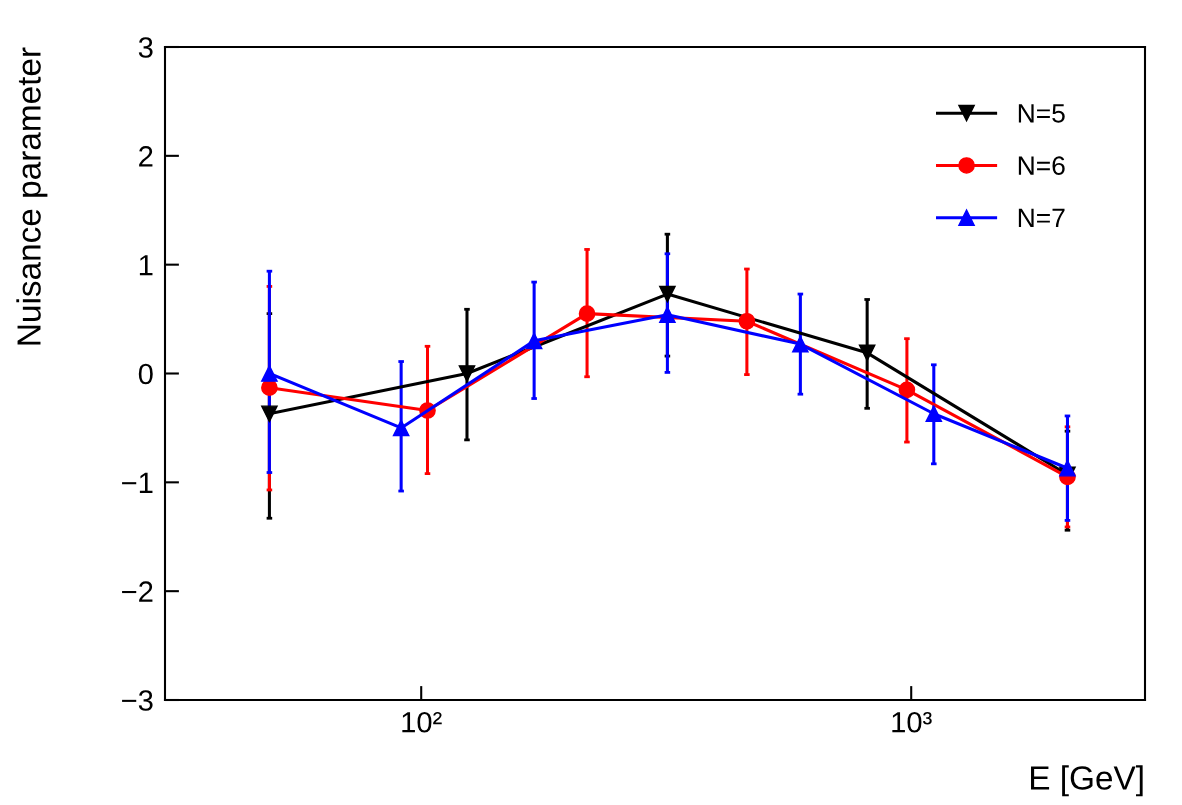 The height and width of the screenshot is (805, 1182). What do you see at coordinates (32, 196) in the screenshot?
I see `y-axis-title: Nuisance parameter` at bounding box center [32, 196].